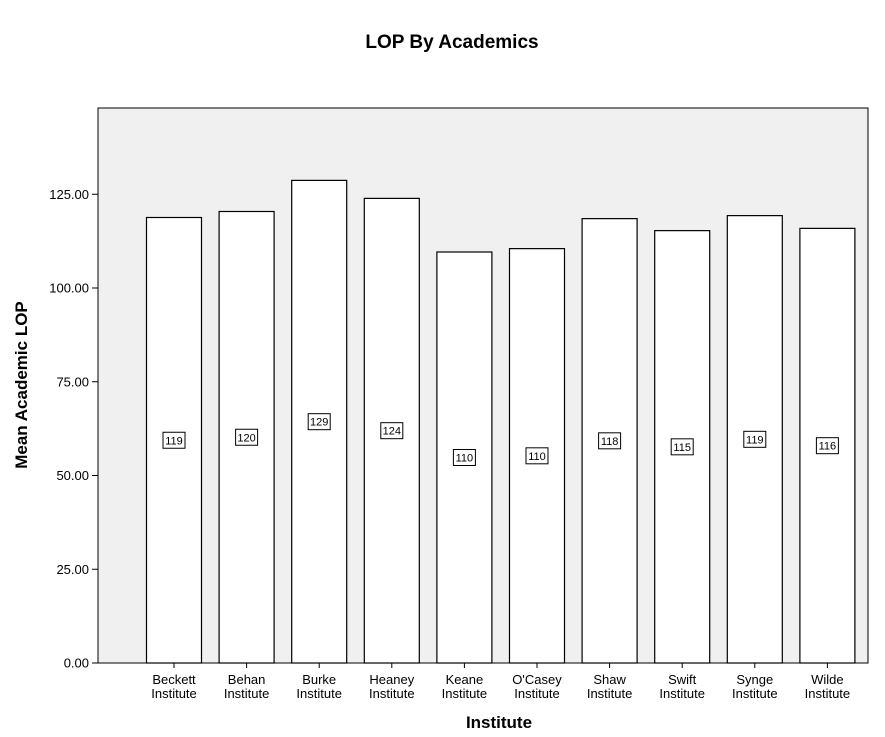 The height and width of the screenshot is (737, 885). Describe the element at coordinates (72, 381) in the screenshot. I see `y-tick-label: 75.00` at that location.